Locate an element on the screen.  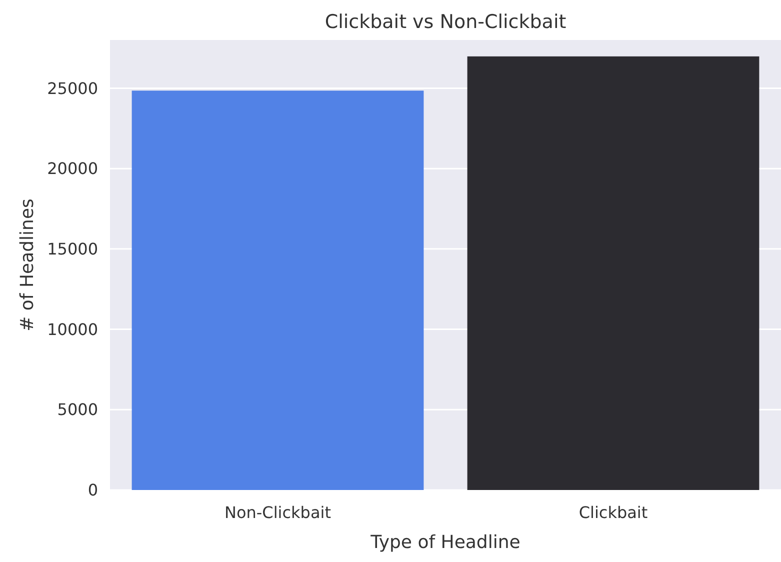
y-tick-label: 5000 is located at coordinates (77, 410).